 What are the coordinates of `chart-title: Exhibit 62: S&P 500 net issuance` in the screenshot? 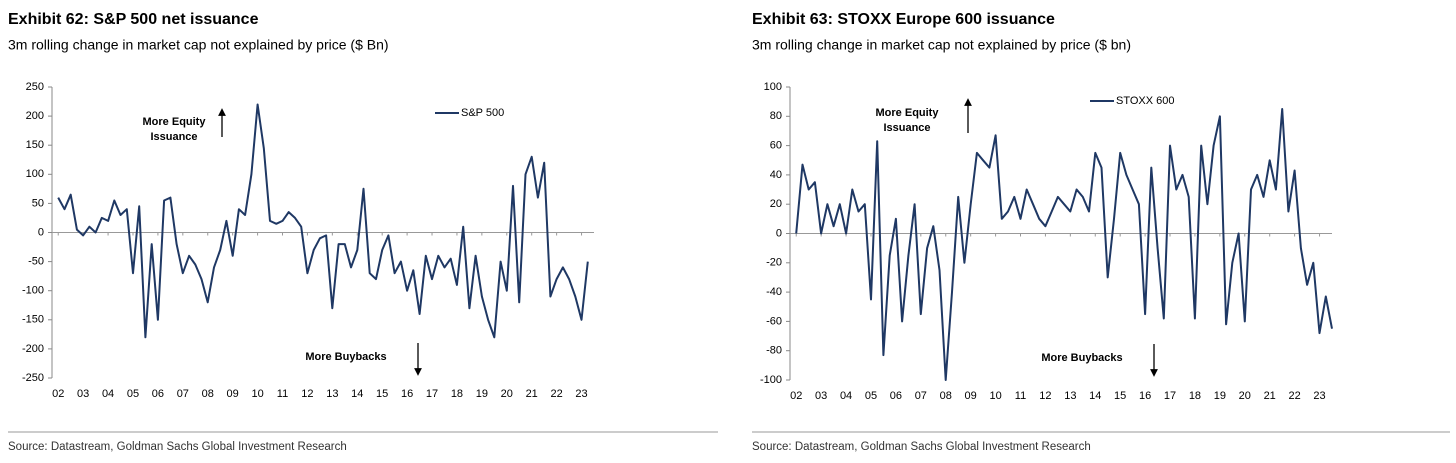 It's located at (133, 19).